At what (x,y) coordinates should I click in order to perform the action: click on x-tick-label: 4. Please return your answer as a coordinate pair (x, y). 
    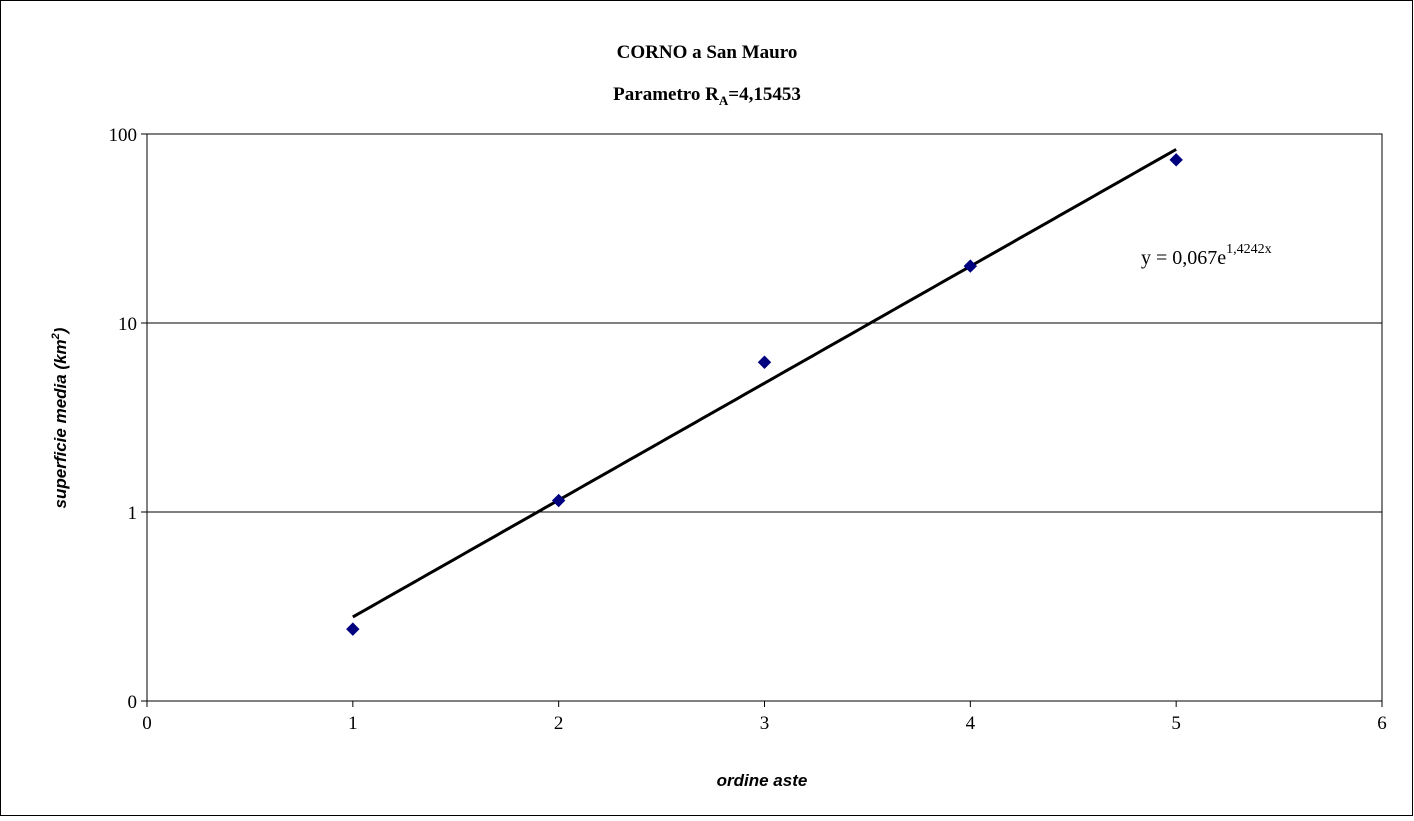
    Looking at the image, I should click on (971, 723).